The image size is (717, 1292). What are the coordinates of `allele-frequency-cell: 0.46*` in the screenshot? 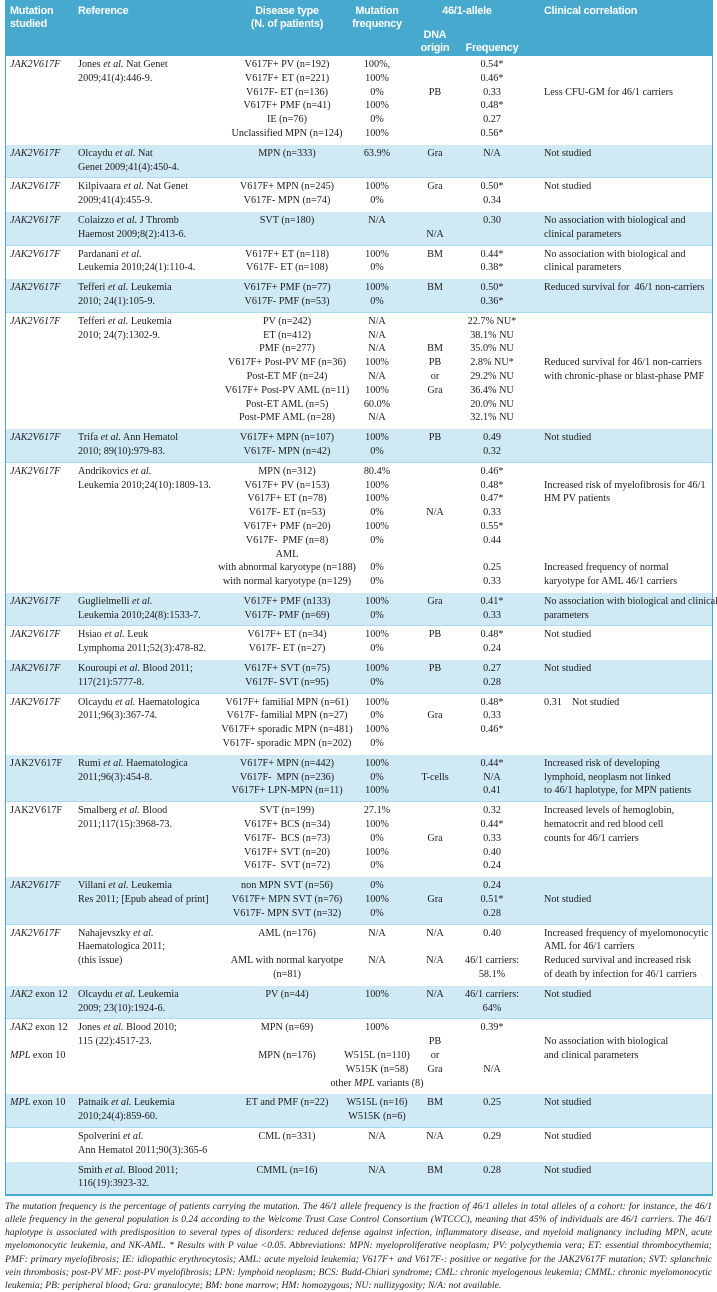 It's located at (492, 78).